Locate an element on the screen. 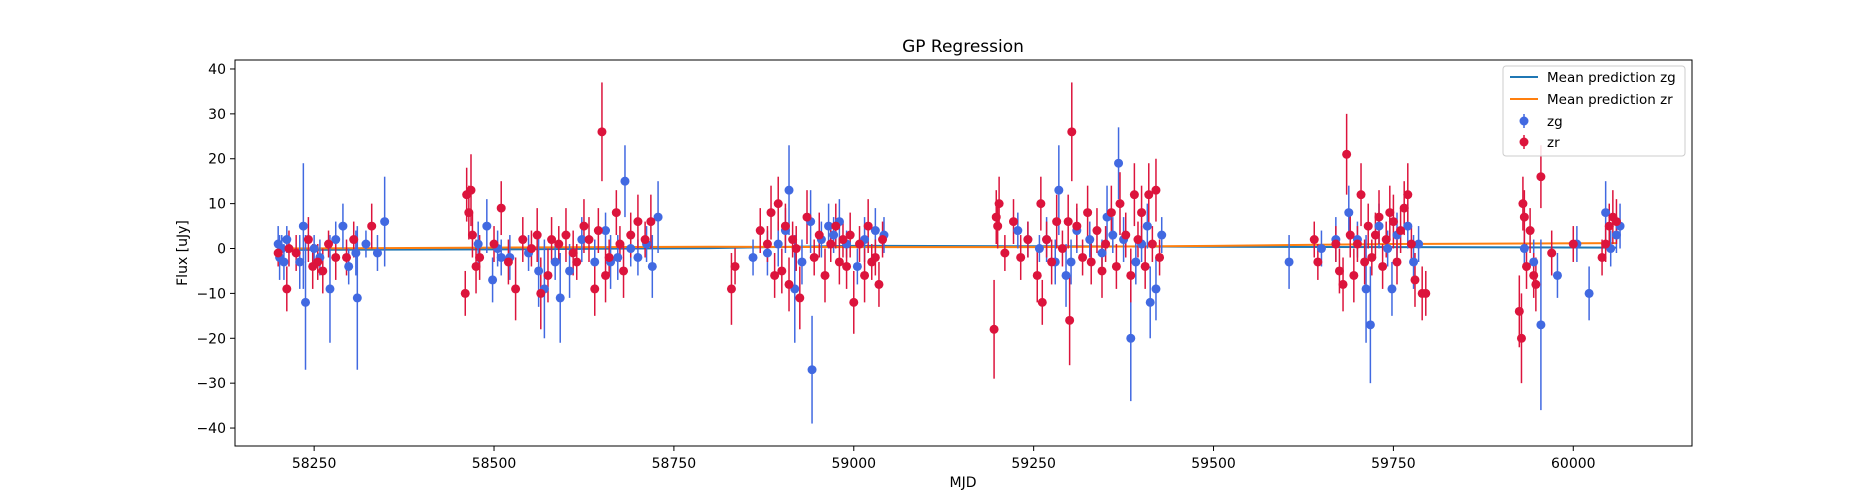  x-tick-label: 58500 is located at coordinates (494, 464).